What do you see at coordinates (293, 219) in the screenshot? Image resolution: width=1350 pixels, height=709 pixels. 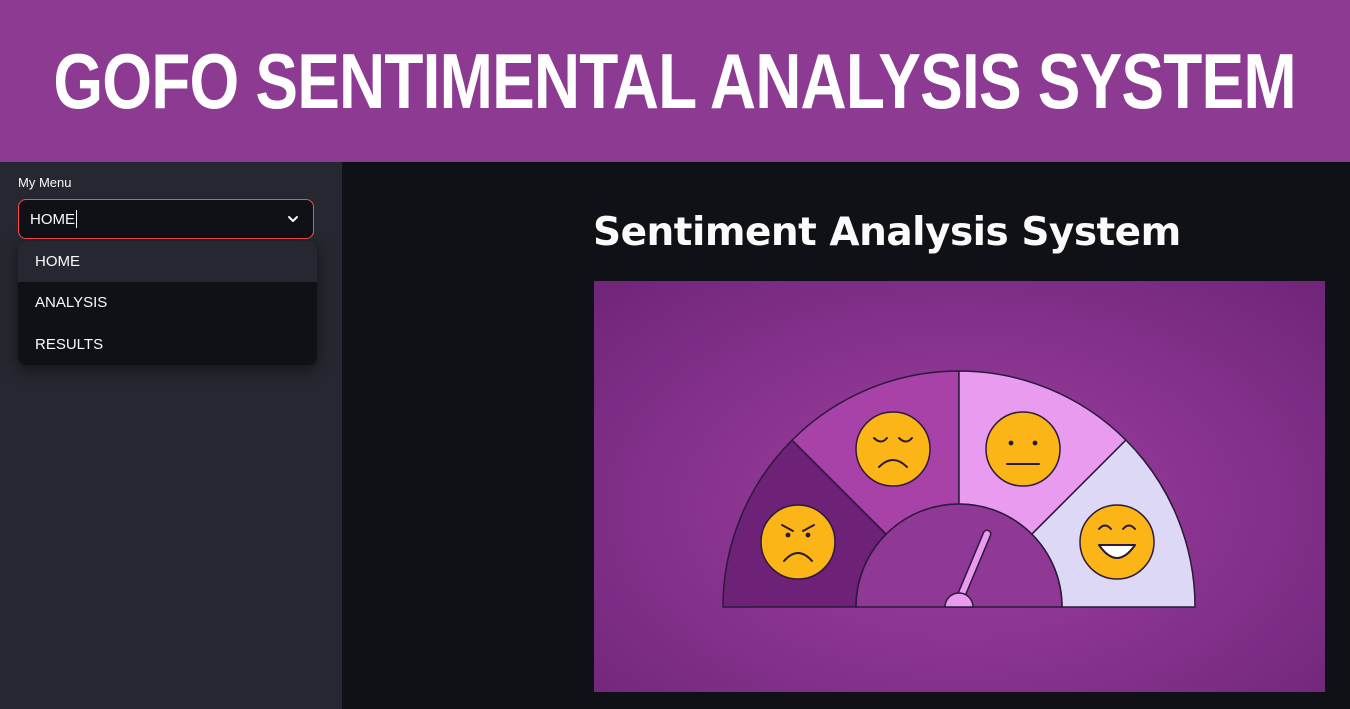 I see `chevron-down-icon` at bounding box center [293, 219].